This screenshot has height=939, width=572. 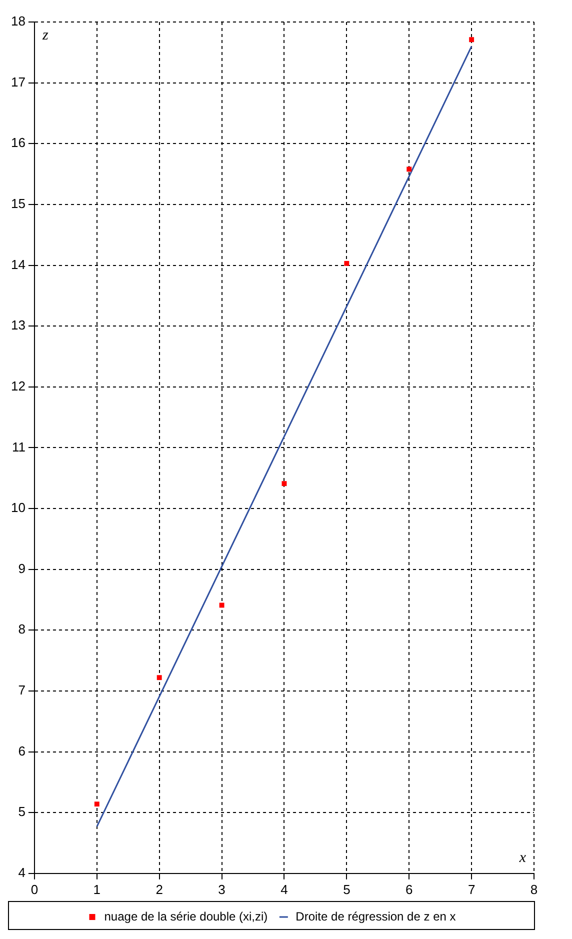 What do you see at coordinates (18, 264) in the screenshot?
I see `y-tick-label: 14` at bounding box center [18, 264].